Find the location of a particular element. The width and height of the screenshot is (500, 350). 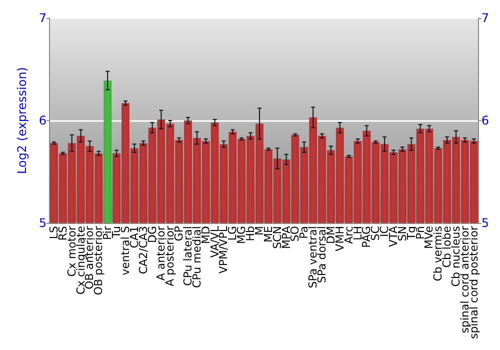

y2-tick-label: 6 is located at coordinates (485, 121).